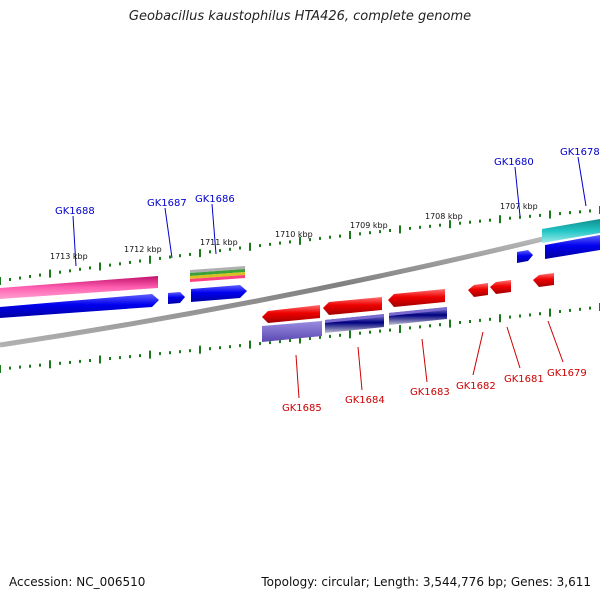 Image resolution: width=600 pixels, height=600 pixels. I want to click on feature-gk1679, so click(543, 280).